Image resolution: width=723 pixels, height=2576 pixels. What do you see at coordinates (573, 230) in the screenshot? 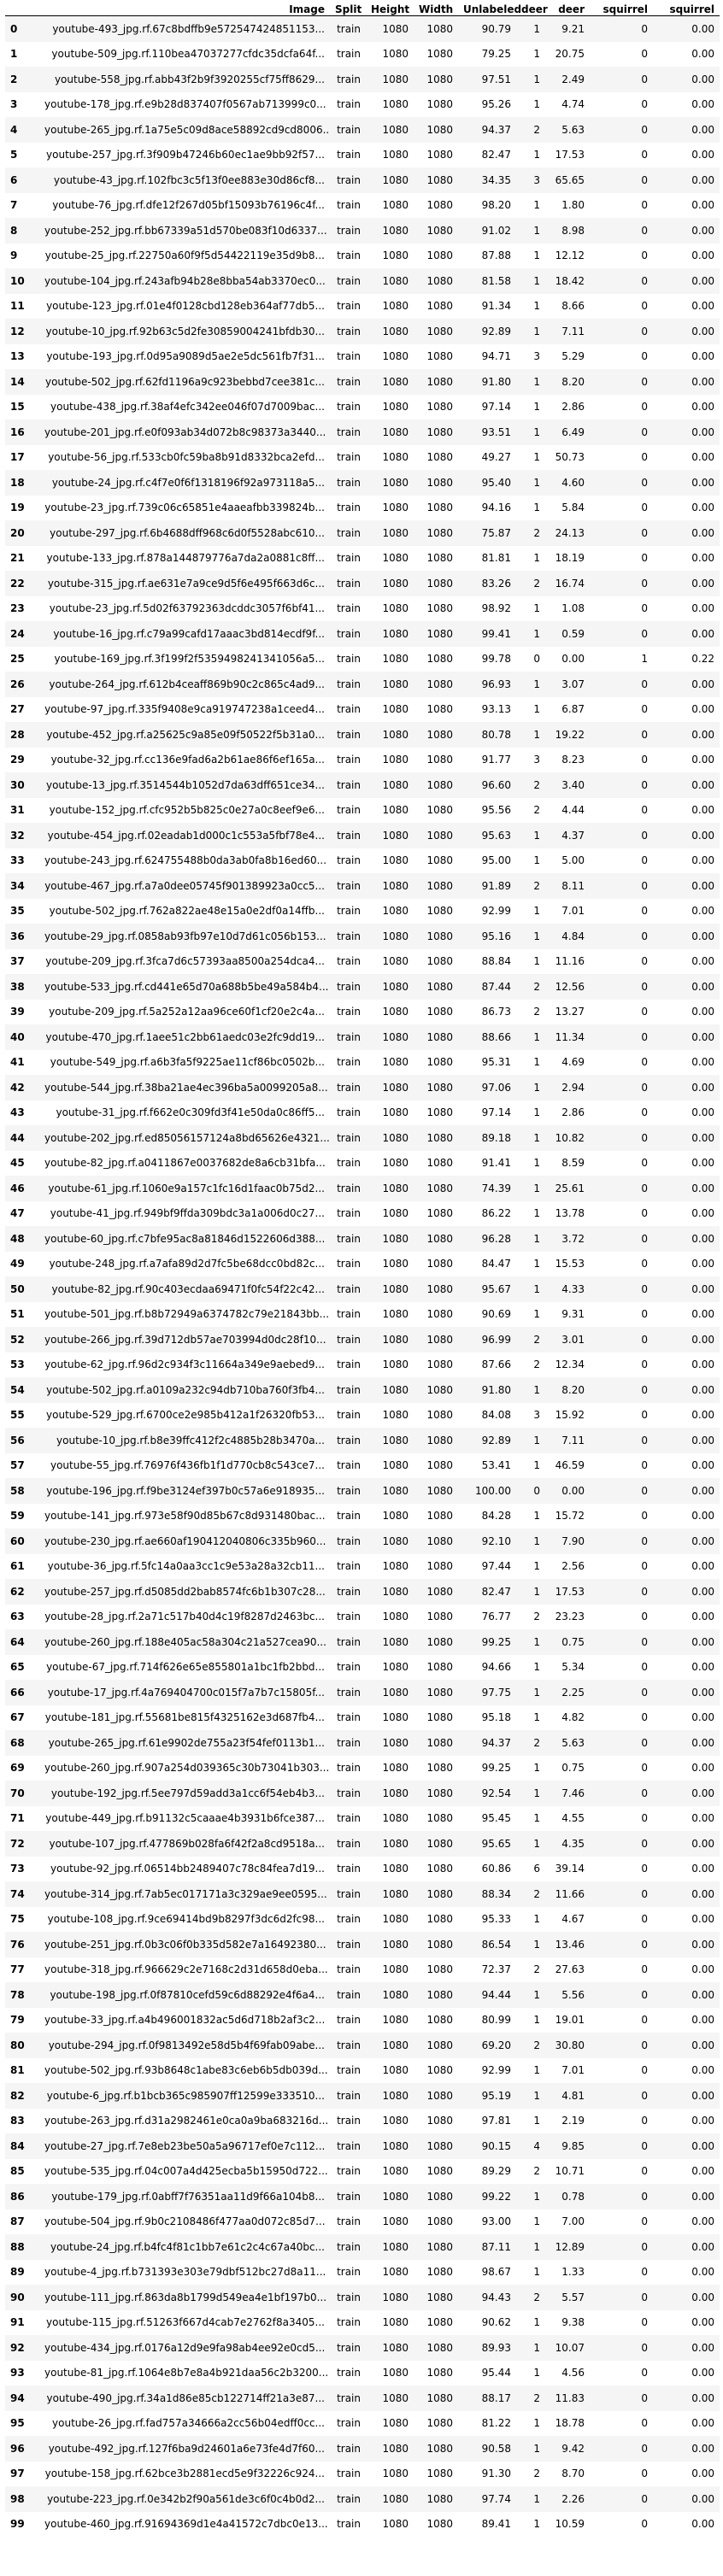
I see `deer-percent-cell: 8.98` at bounding box center [573, 230].